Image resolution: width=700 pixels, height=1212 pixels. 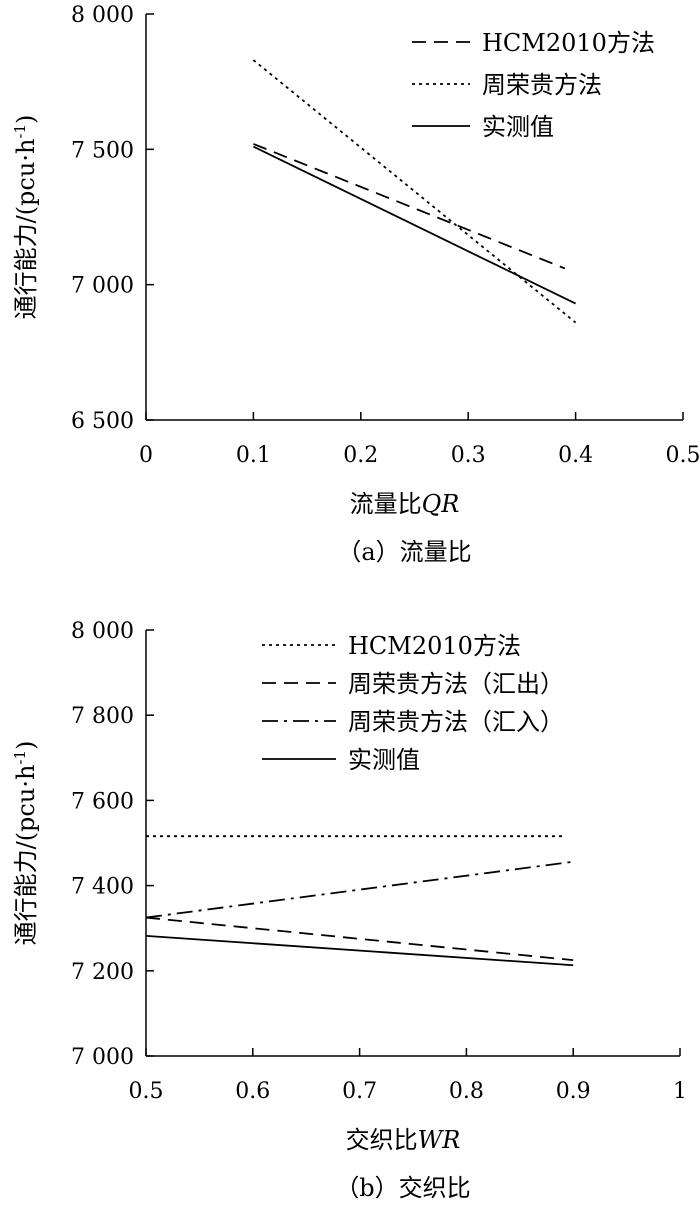 What do you see at coordinates (456, 722) in the screenshot?
I see `legend-label-3: 周荣贵方法（汇入）` at bounding box center [456, 722].